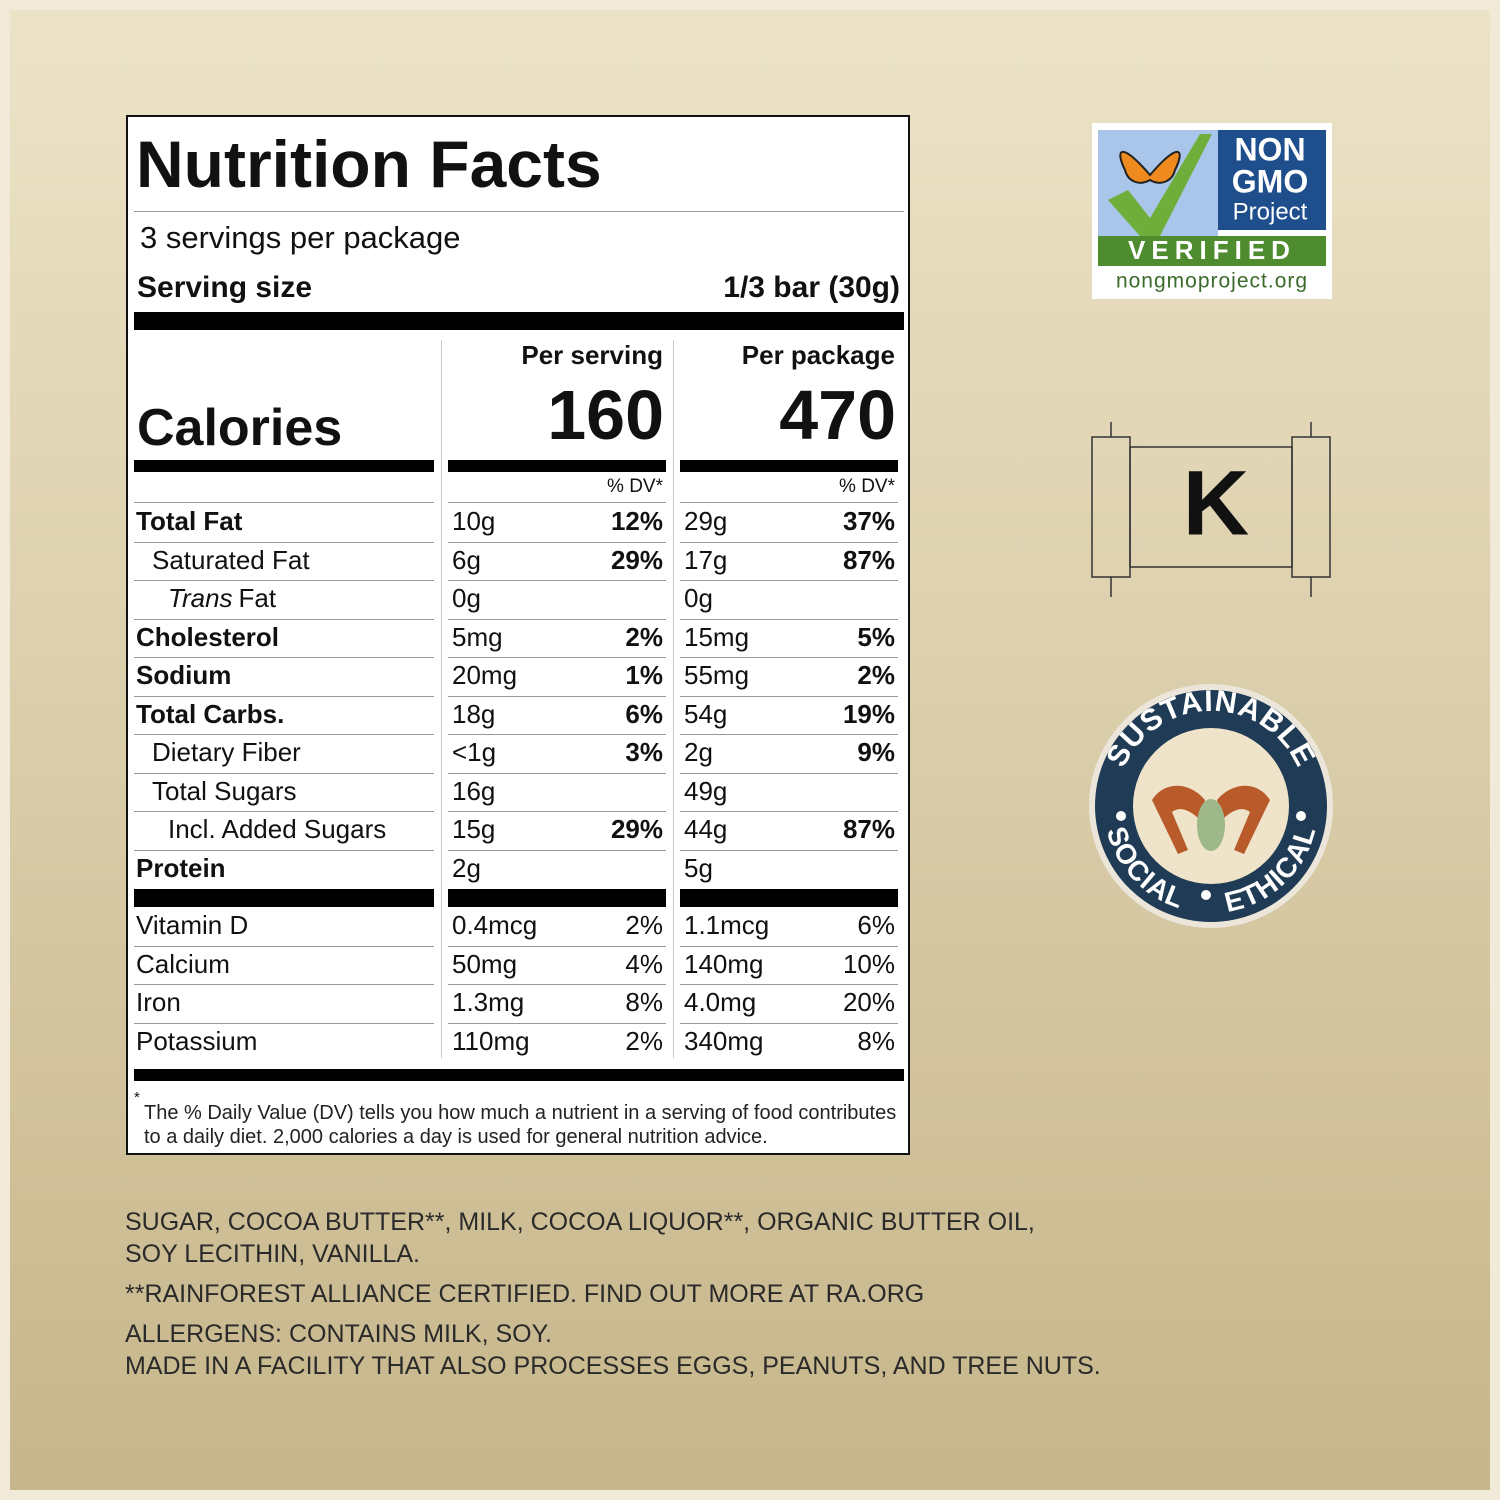 The width and height of the screenshot is (1500, 1500). I want to click on amount: 15mg, so click(717, 636).